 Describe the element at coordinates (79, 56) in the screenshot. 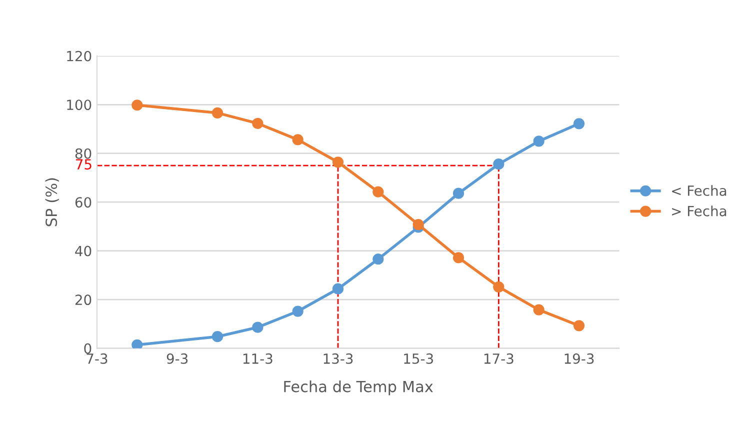

I see `y-tick-label: 120` at that location.